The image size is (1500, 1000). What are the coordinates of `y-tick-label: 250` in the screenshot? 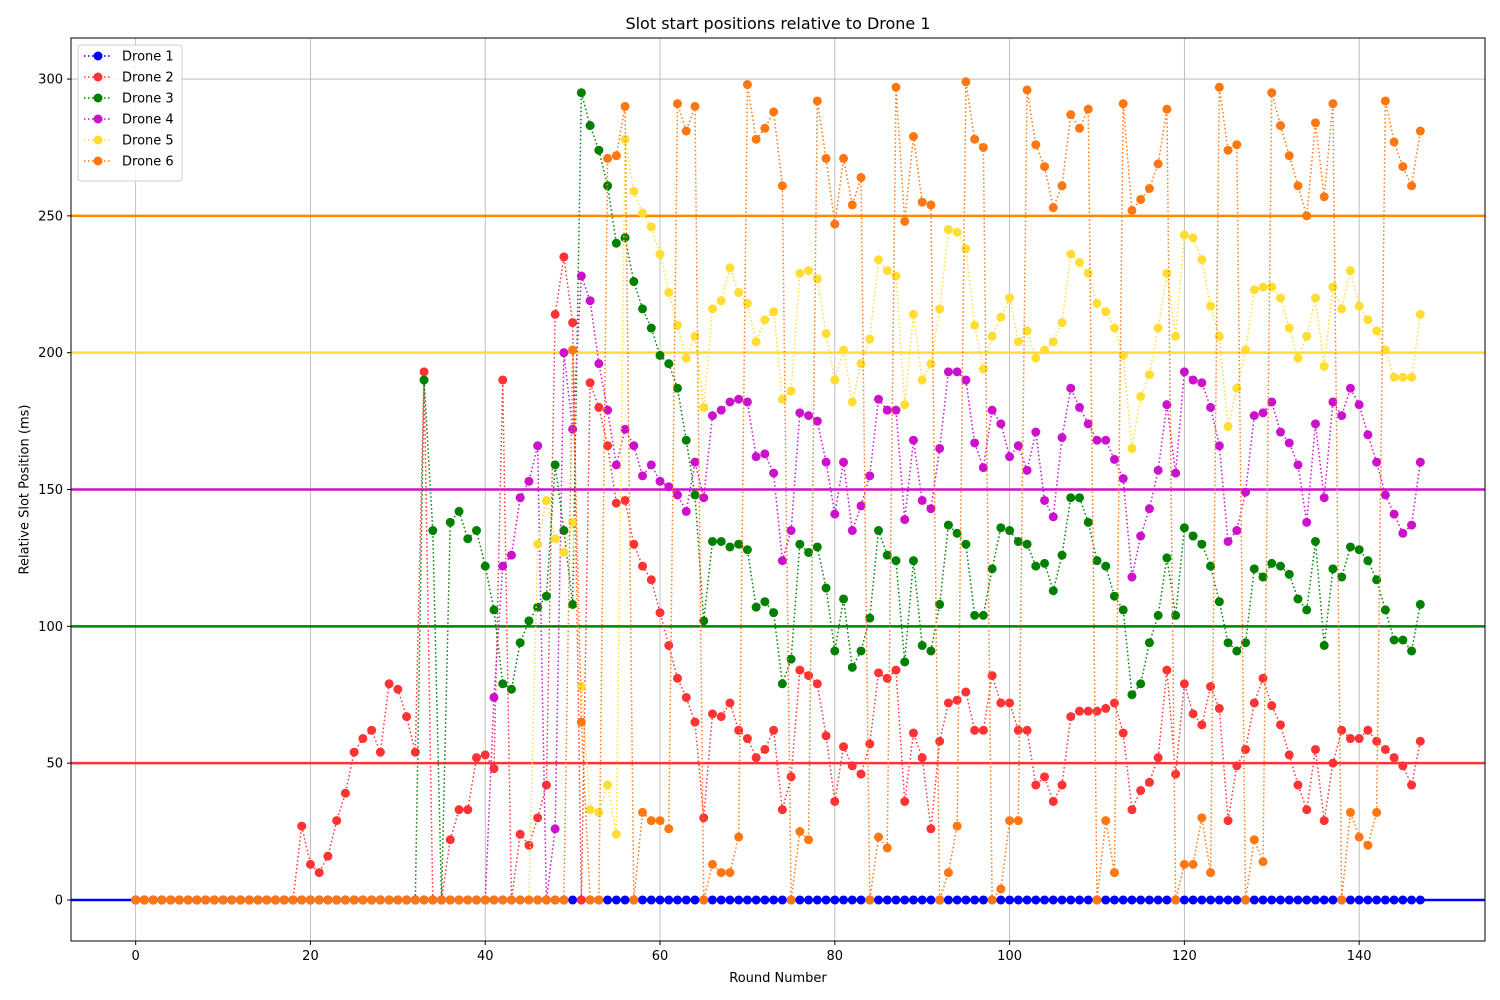 It's located at (50, 216).